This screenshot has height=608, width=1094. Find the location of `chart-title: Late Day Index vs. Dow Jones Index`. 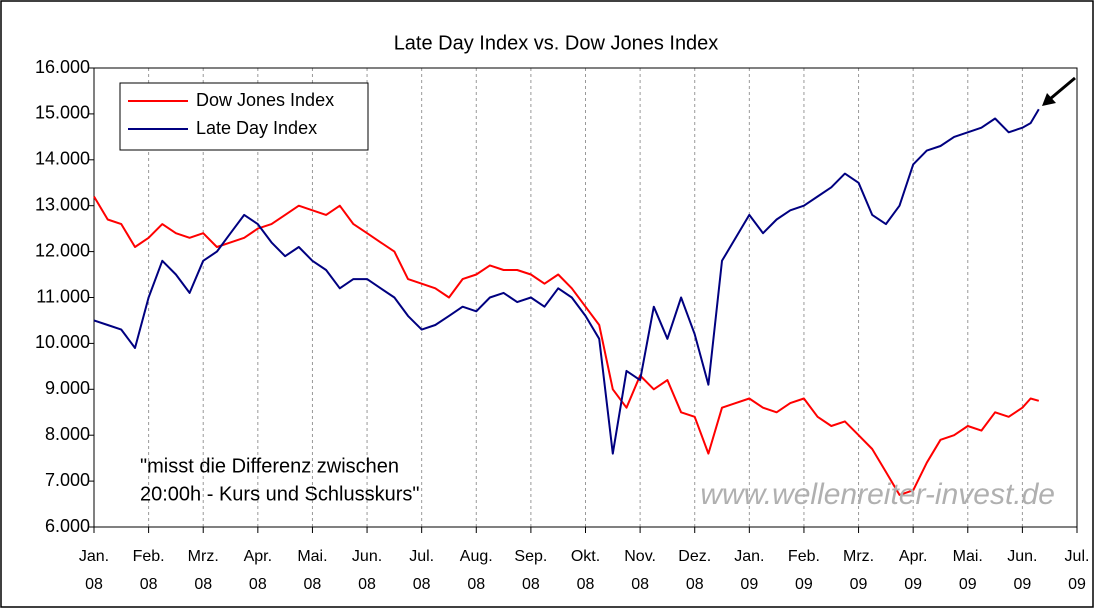

chart-title: Late Day Index vs. Dow Jones Index is located at coordinates (556, 43).